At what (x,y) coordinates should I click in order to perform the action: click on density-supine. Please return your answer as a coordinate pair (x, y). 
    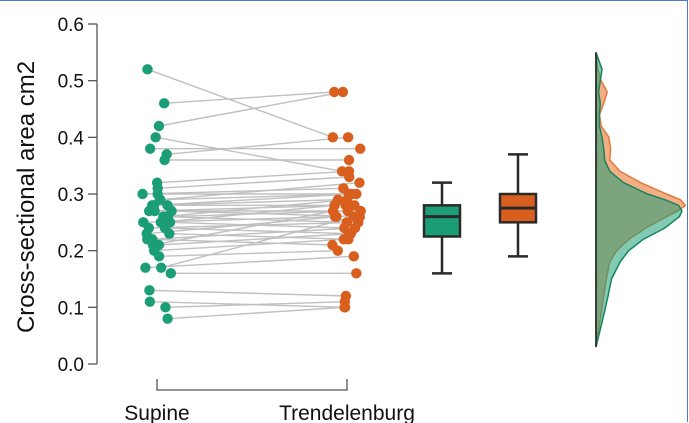
    Looking at the image, I should click on (639, 200).